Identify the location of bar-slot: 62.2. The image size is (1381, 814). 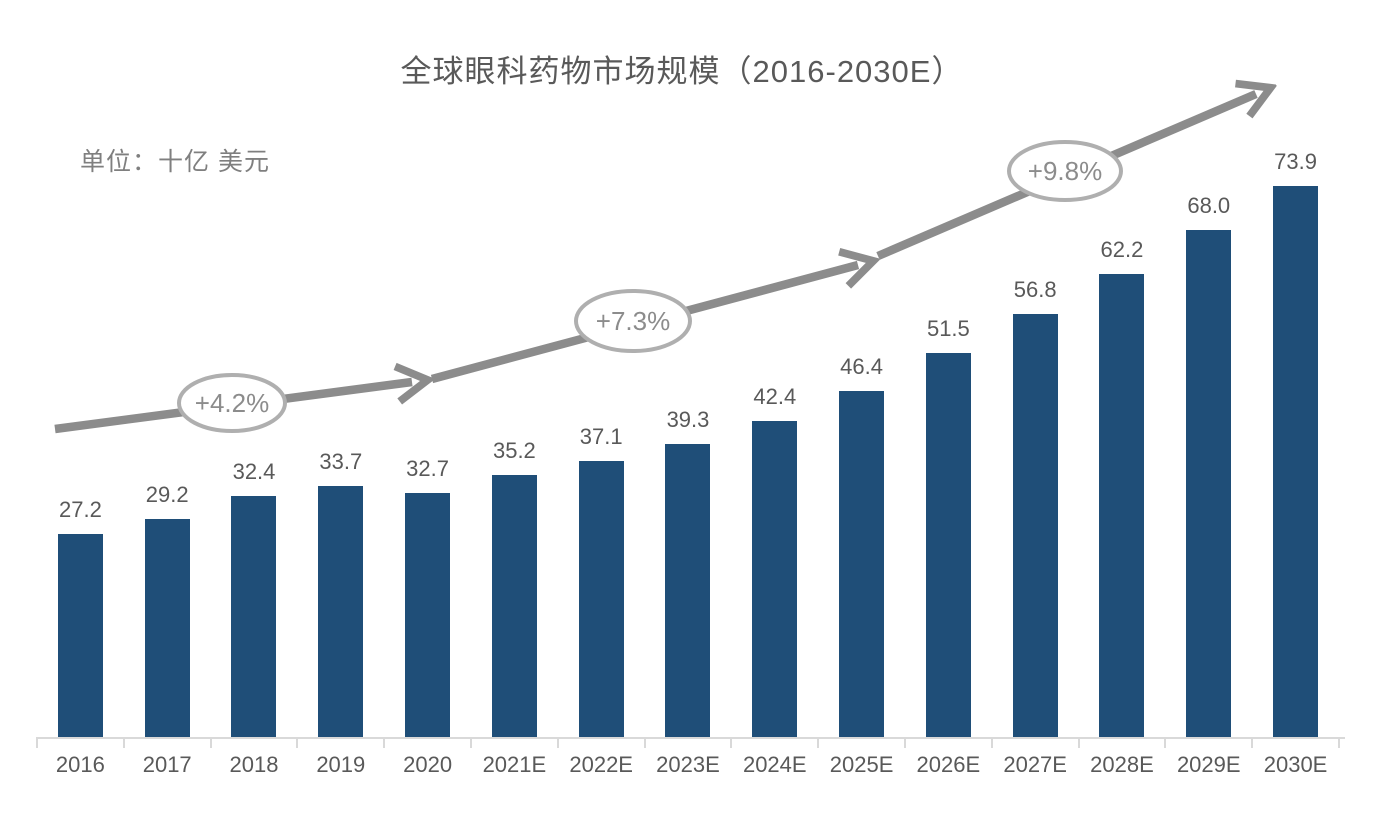
(1122, 368).